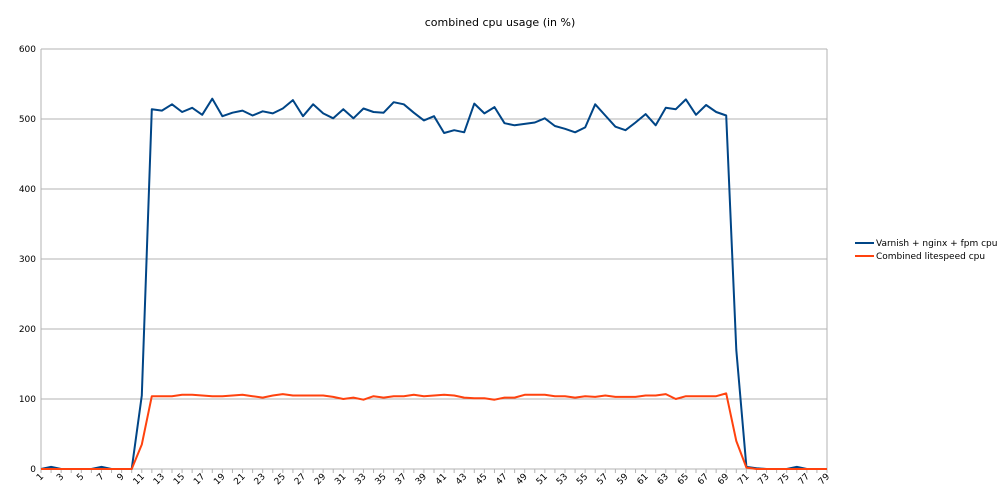 This screenshot has height=500, width=1000. What do you see at coordinates (340, 479) in the screenshot?
I see `x-tick-label: 31` at bounding box center [340, 479].